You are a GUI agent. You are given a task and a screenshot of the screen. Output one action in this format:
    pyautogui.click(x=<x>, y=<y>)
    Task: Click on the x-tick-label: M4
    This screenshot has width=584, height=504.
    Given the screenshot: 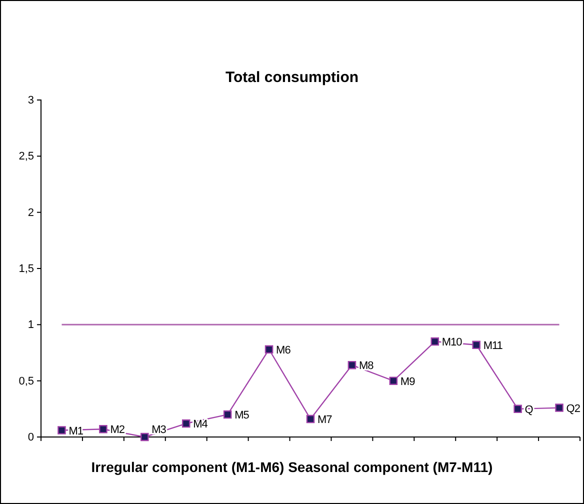 What is the action you would take?
    pyautogui.click(x=200, y=424)
    